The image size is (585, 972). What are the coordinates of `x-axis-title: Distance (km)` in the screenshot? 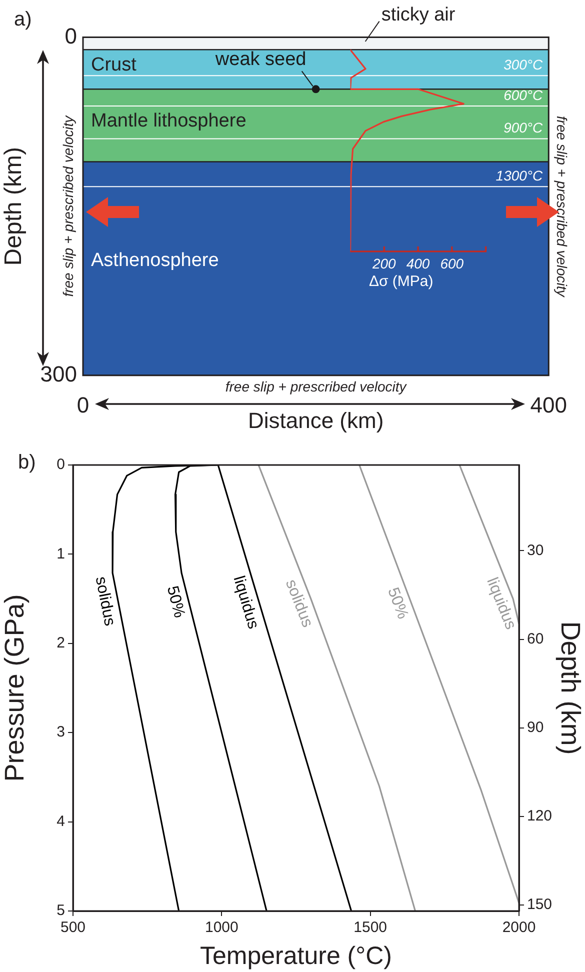 It's located at (316, 420).